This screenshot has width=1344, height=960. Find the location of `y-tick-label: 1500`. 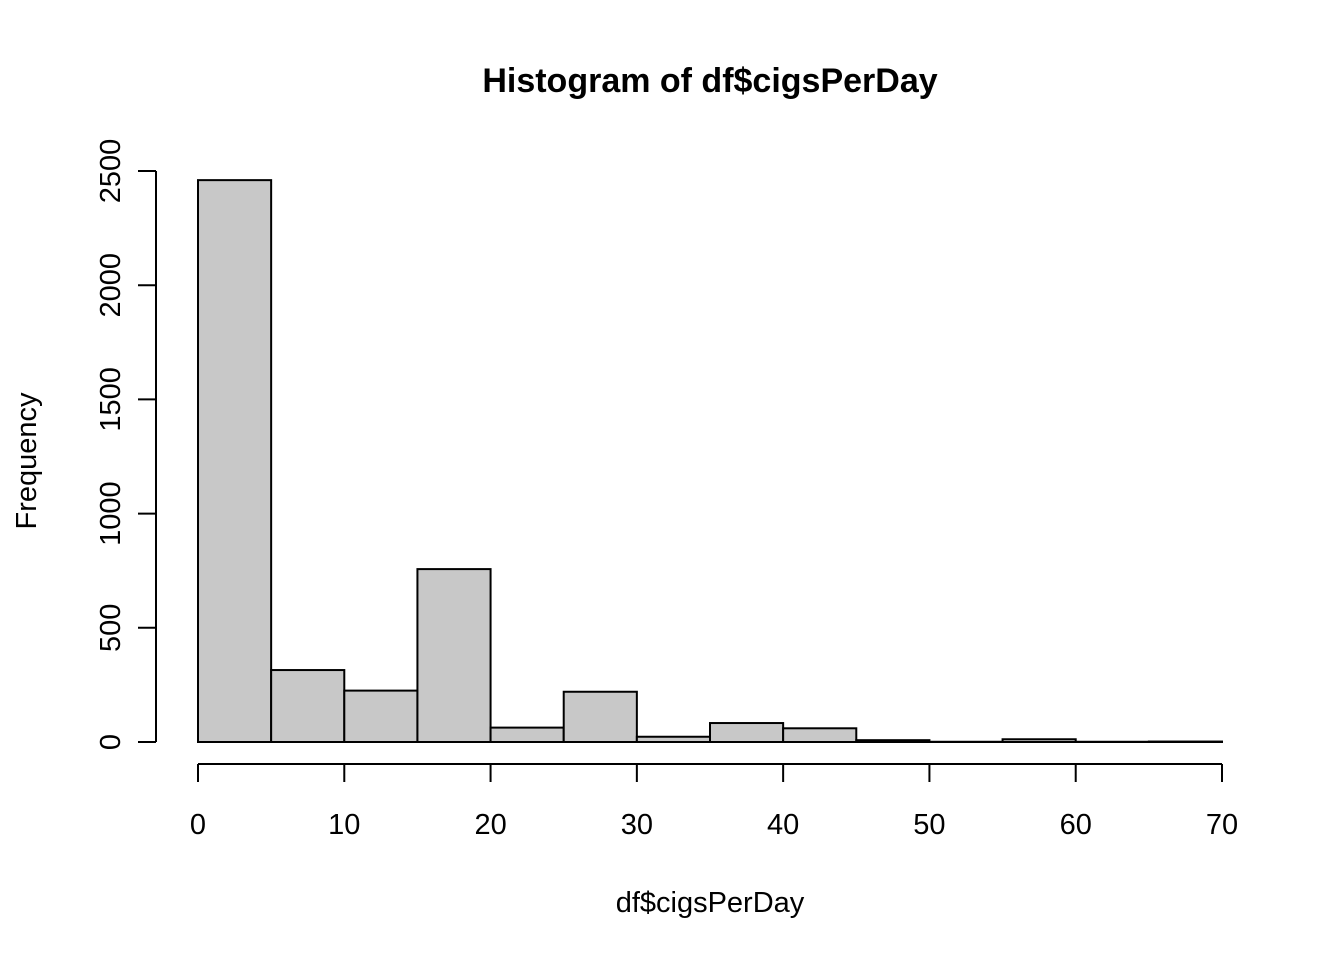

y-tick-label: 1500 is located at coordinates (111, 399).